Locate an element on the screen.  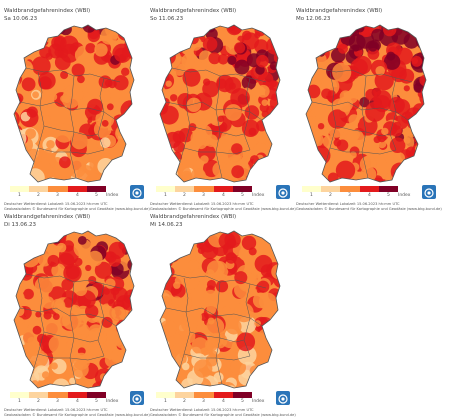
legend: 1 2 3 4 5 Index is located at coordinates (74, 400).